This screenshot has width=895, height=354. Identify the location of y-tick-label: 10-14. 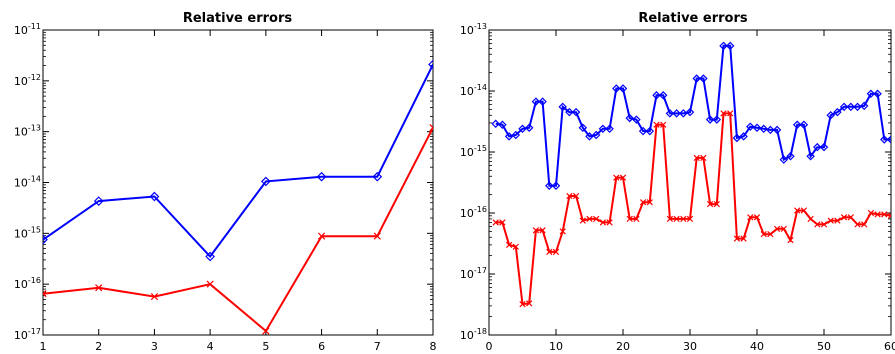
(473, 90).